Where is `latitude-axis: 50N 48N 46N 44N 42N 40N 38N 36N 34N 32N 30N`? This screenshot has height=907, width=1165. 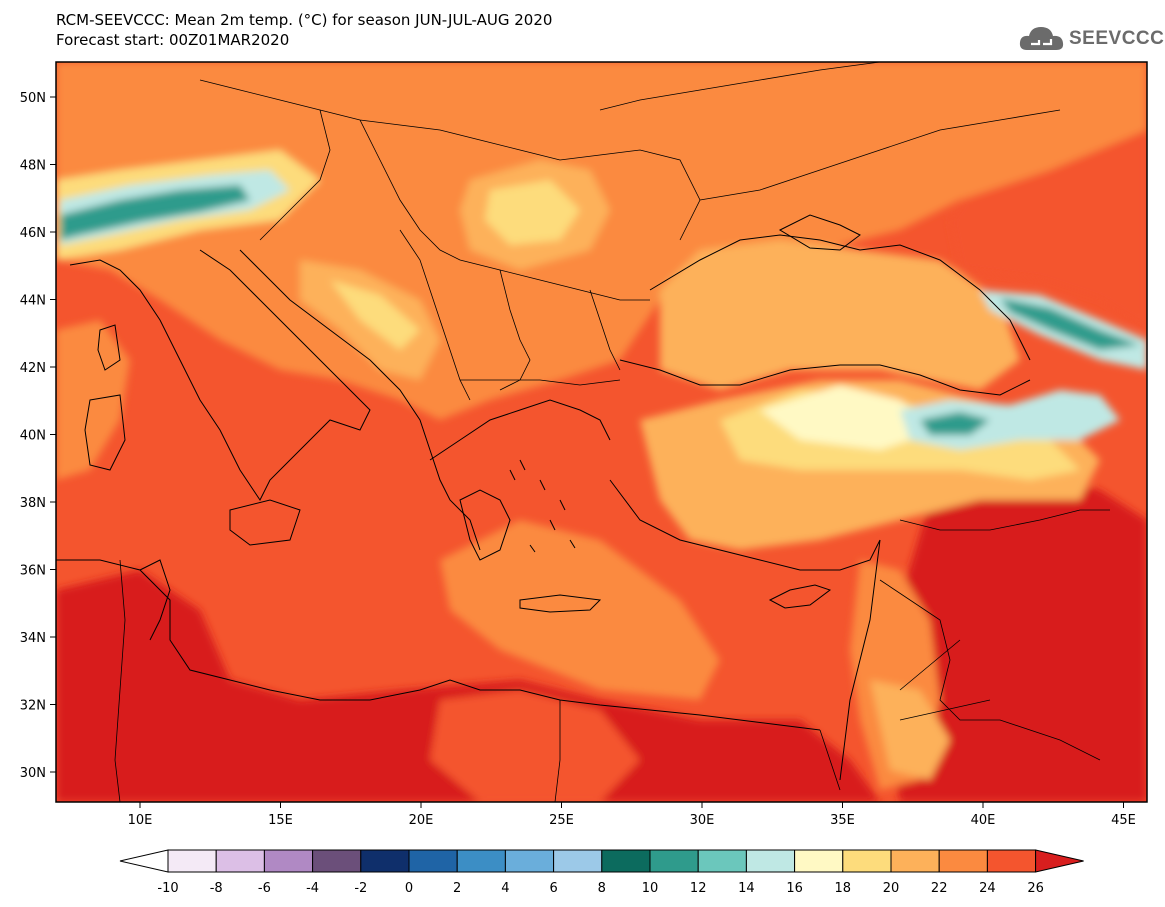 latitude-axis: 50N 48N 46N 44N 42N 40N 38N 36N 34N 32N 30N is located at coordinates (38, 436).